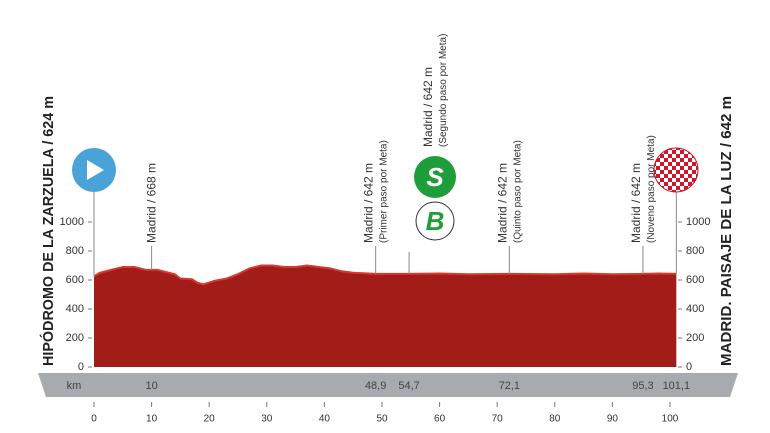 This screenshot has width=770, height=433. What do you see at coordinates (384, 191) in the screenshot?
I see `point-note: (Primer paso por Meta)` at bounding box center [384, 191].